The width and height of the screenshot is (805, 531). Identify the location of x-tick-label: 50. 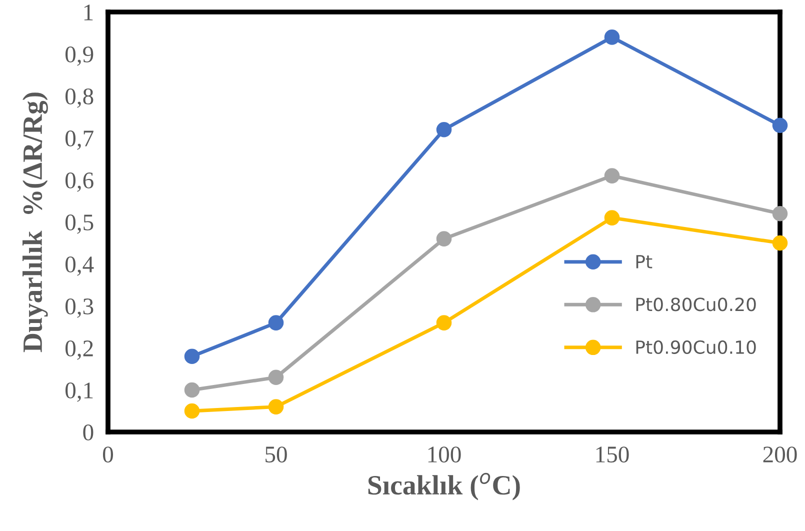
(276, 454).